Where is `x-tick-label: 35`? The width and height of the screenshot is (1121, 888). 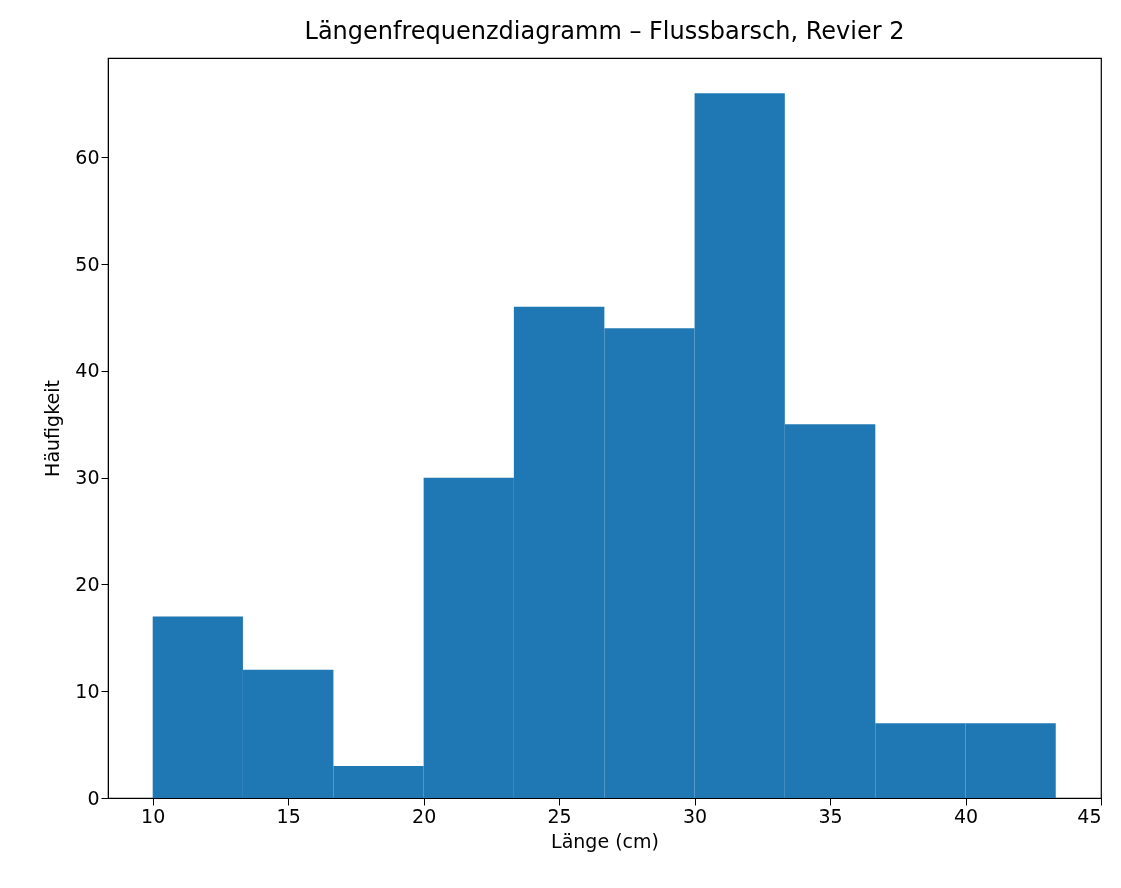
x-tick-label: 35 is located at coordinates (830, 815).